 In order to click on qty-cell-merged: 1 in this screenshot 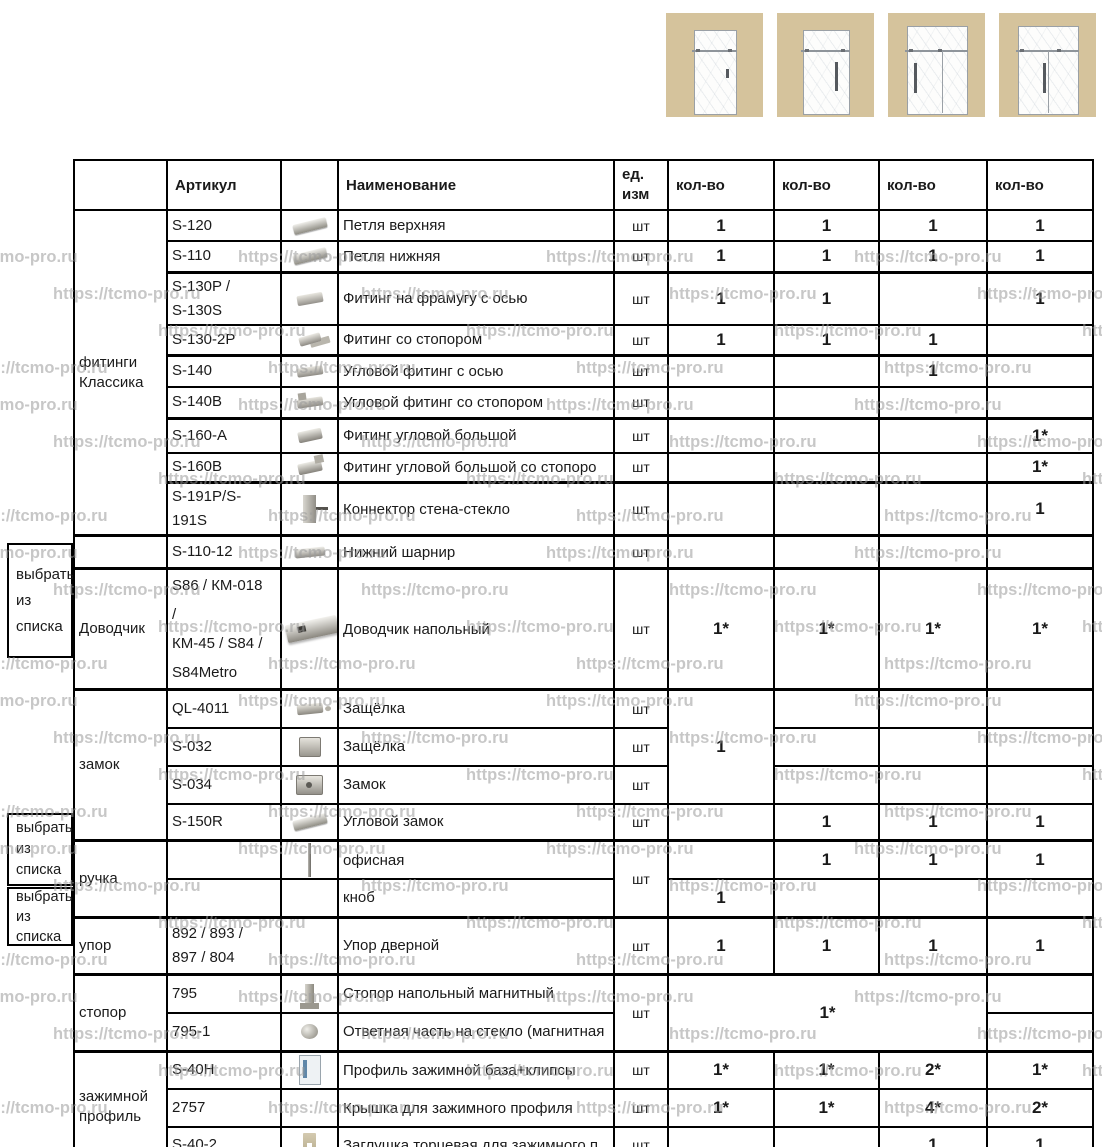, I will do `click(721, 746)`.